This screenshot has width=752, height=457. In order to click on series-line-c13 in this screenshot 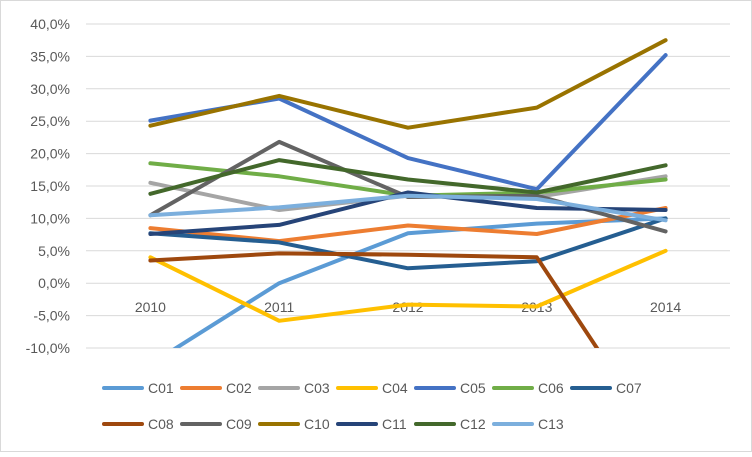, I will do `click(408, 208)`.